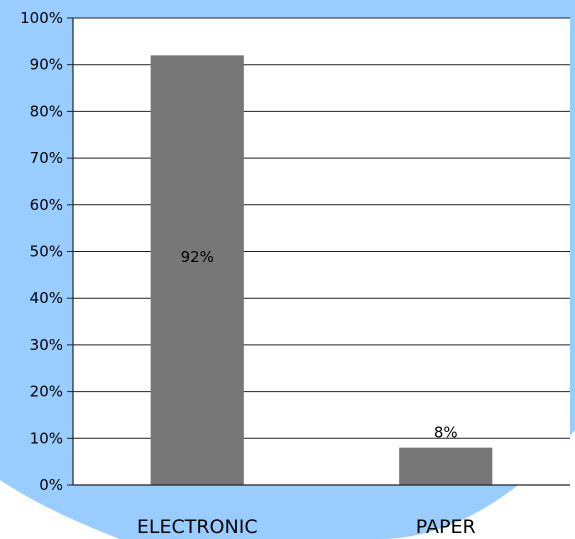 The height and width of the screenshot is (539, 575). I want to click on y-tick-label: 100%, so click(41, 18).